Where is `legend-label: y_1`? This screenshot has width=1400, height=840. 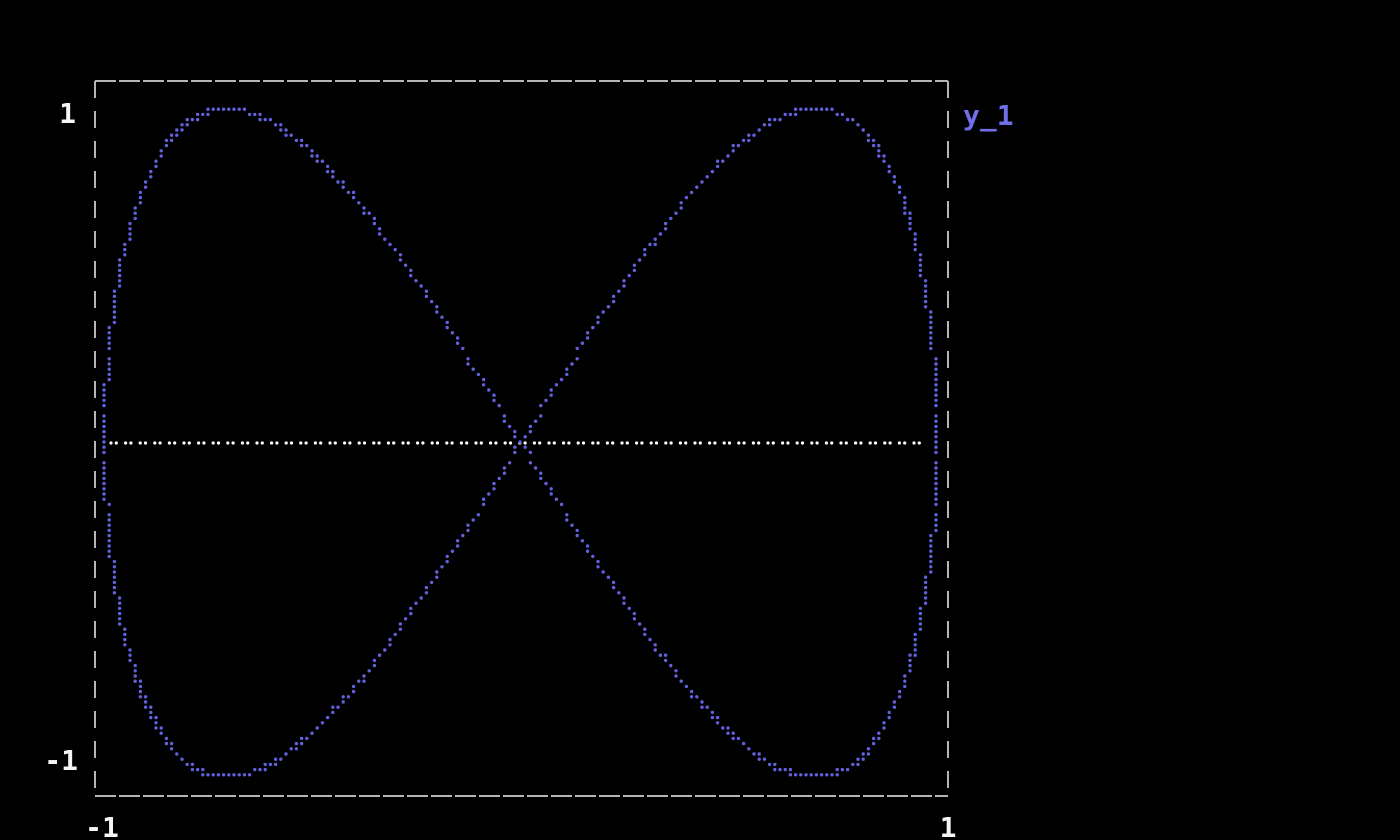
legend-label: y_1 is located at coordinates (988, 115).